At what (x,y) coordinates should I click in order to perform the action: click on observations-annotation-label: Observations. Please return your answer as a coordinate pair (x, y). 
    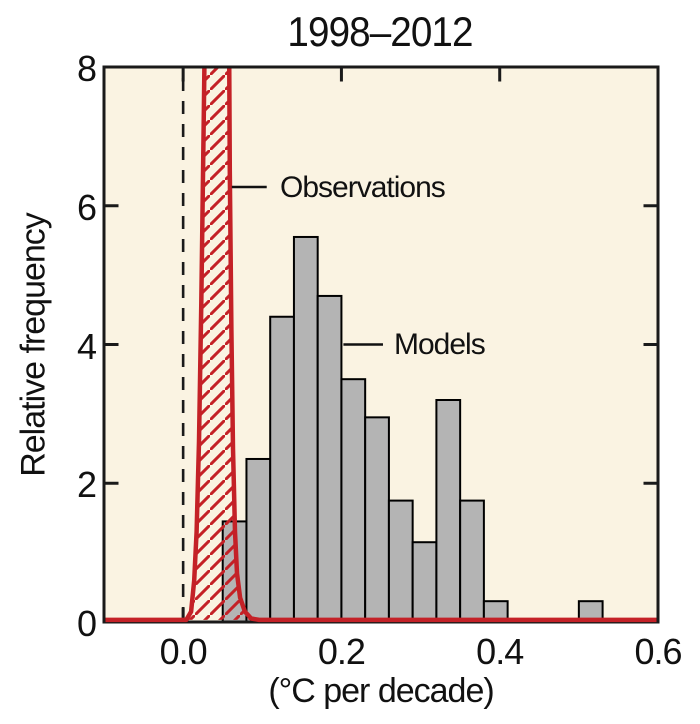
    Looking at the image, I should click on (363, 187).